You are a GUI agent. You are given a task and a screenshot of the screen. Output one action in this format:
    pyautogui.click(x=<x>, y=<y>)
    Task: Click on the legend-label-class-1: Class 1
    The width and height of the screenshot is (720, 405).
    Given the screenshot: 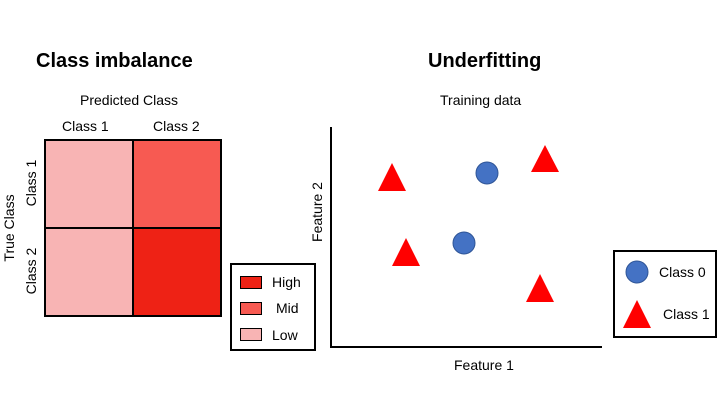 What is the action you would take?
    pyautogui.click(x=686, y=314)
    